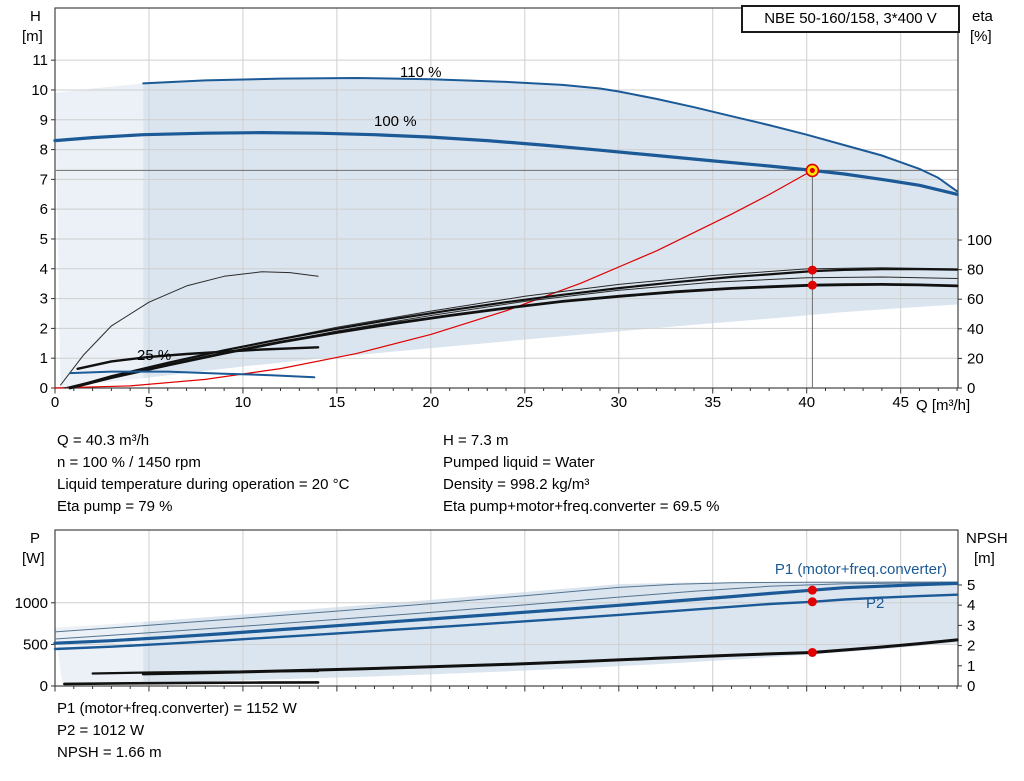  Describe the element at coordinates (154, 355) in the screenshot. I see `annotation-25-: 25 %` at that location.